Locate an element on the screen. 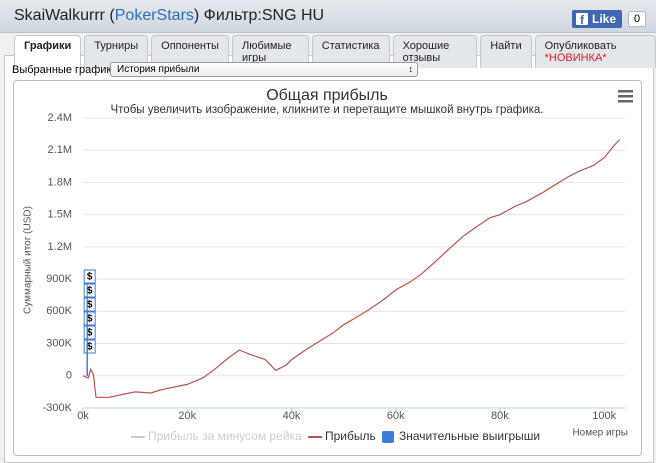 Image resolution: width=656 pixels, height=463 pixels. tab-label: Опубликовать is located at coordinates (580, 46).